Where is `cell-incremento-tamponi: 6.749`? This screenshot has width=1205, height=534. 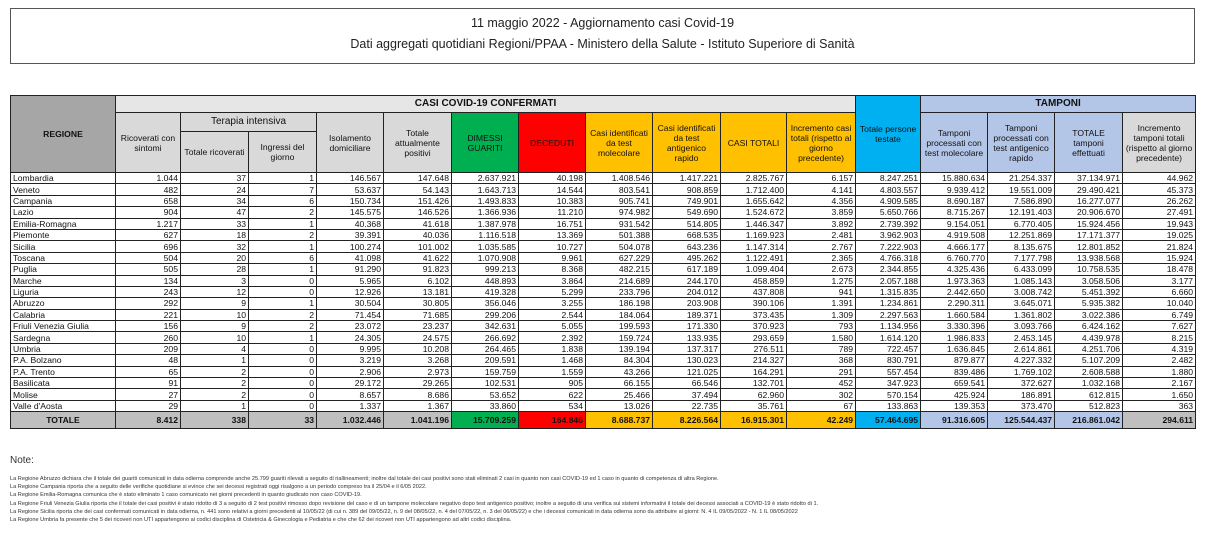 cell-incremento-tamponi: 6.749 is located at coordinates (1159, 315).